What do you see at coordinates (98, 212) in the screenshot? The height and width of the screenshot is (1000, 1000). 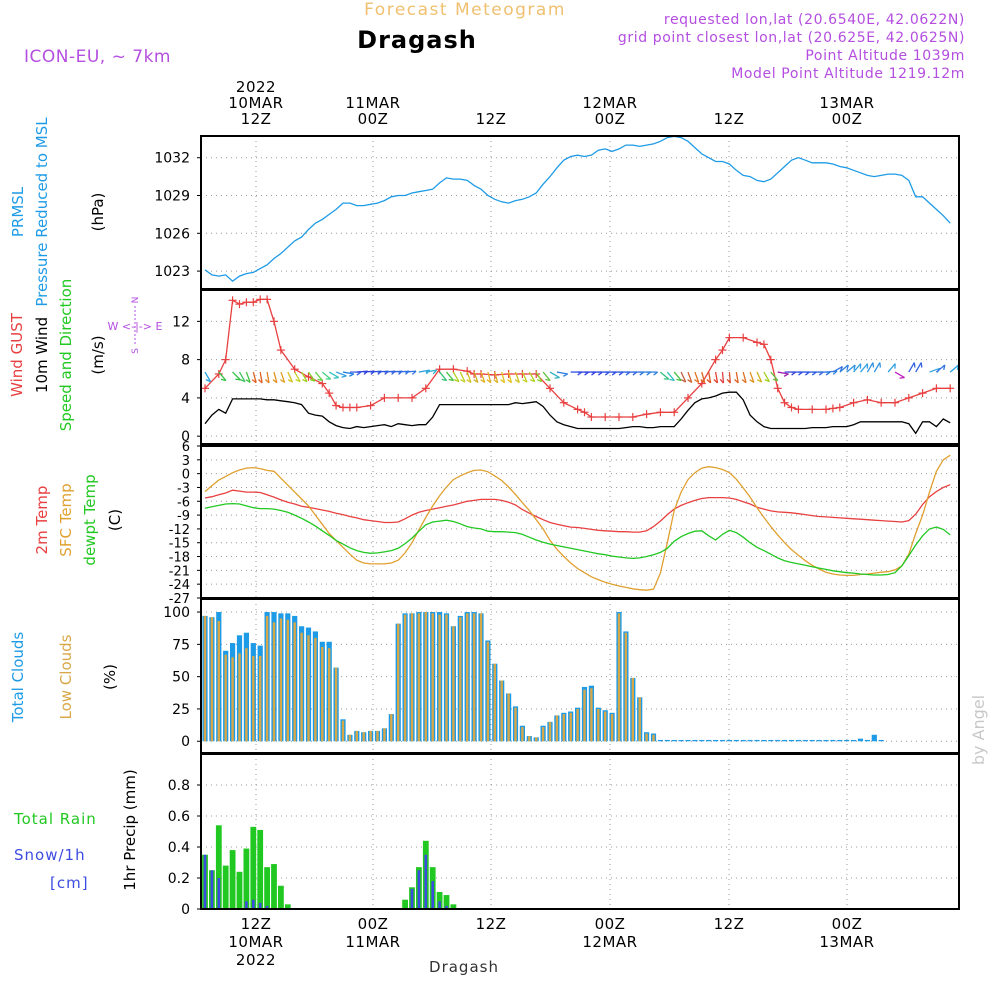 I see `y-axis-label: (hPa)` at bounding box center [98, 212].